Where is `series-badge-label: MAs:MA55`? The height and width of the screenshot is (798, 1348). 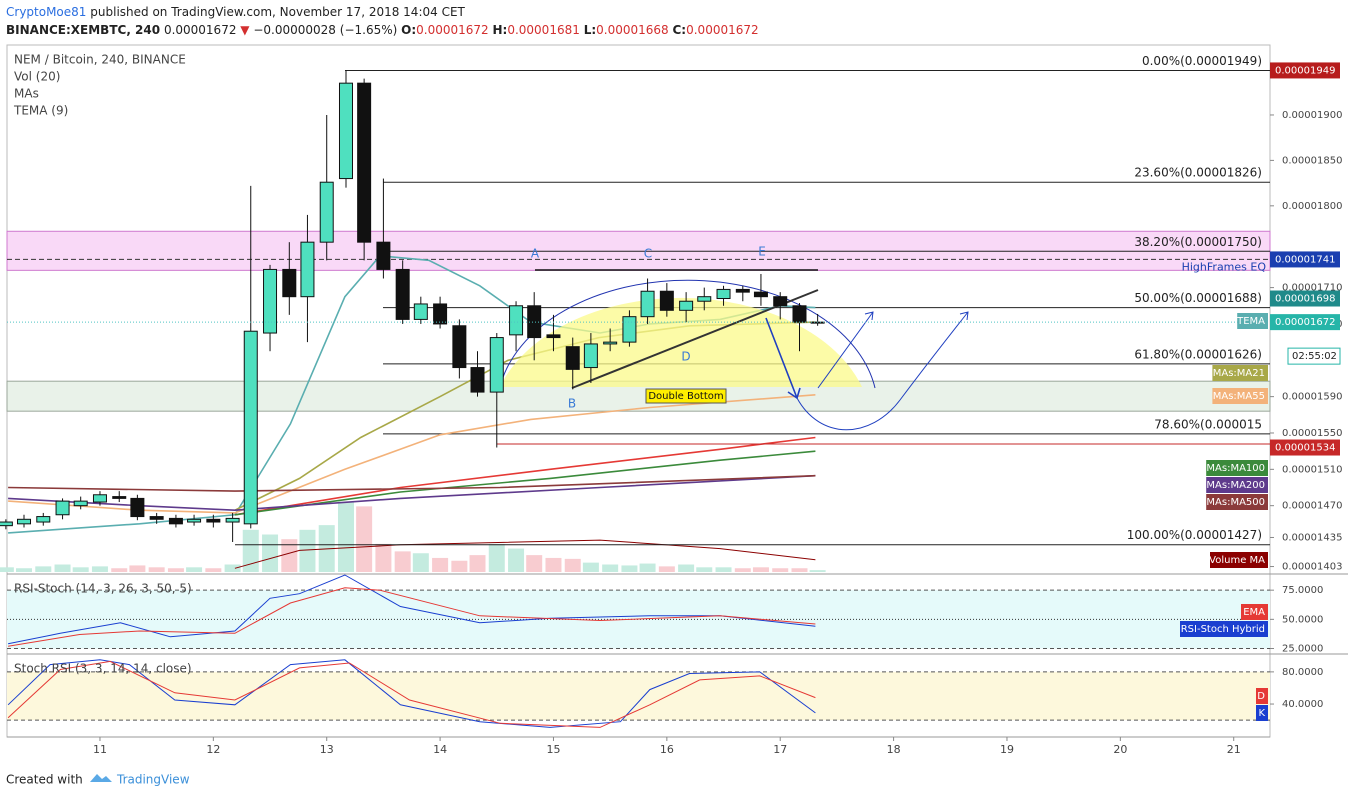 series-badge-label: MAs:MA55 is located at coordinates (1239, 396).